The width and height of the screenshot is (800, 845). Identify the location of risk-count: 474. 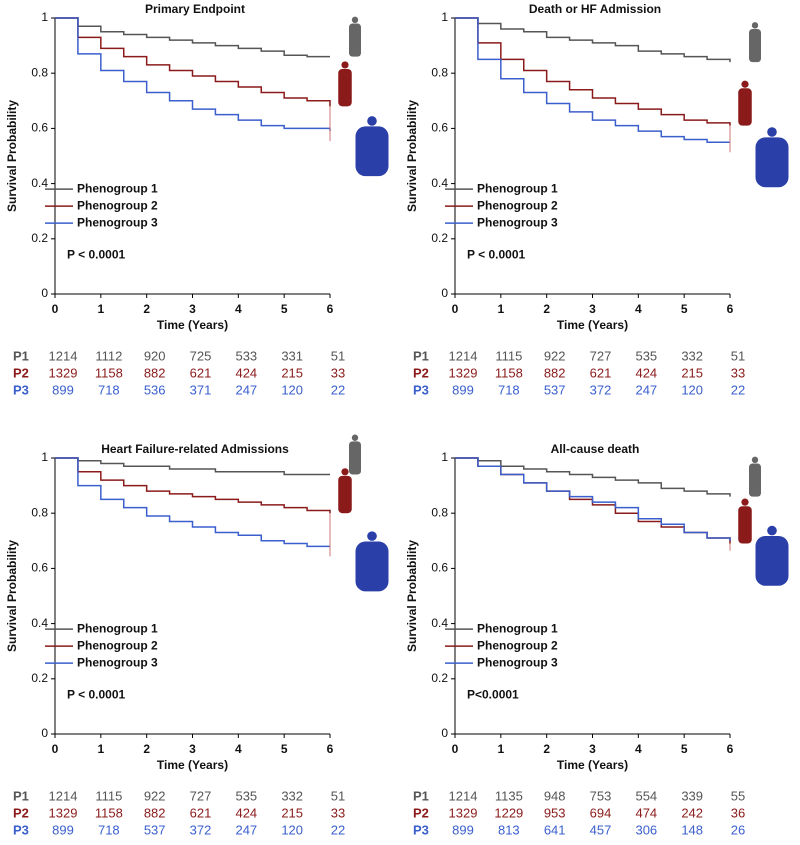
(646, 812).